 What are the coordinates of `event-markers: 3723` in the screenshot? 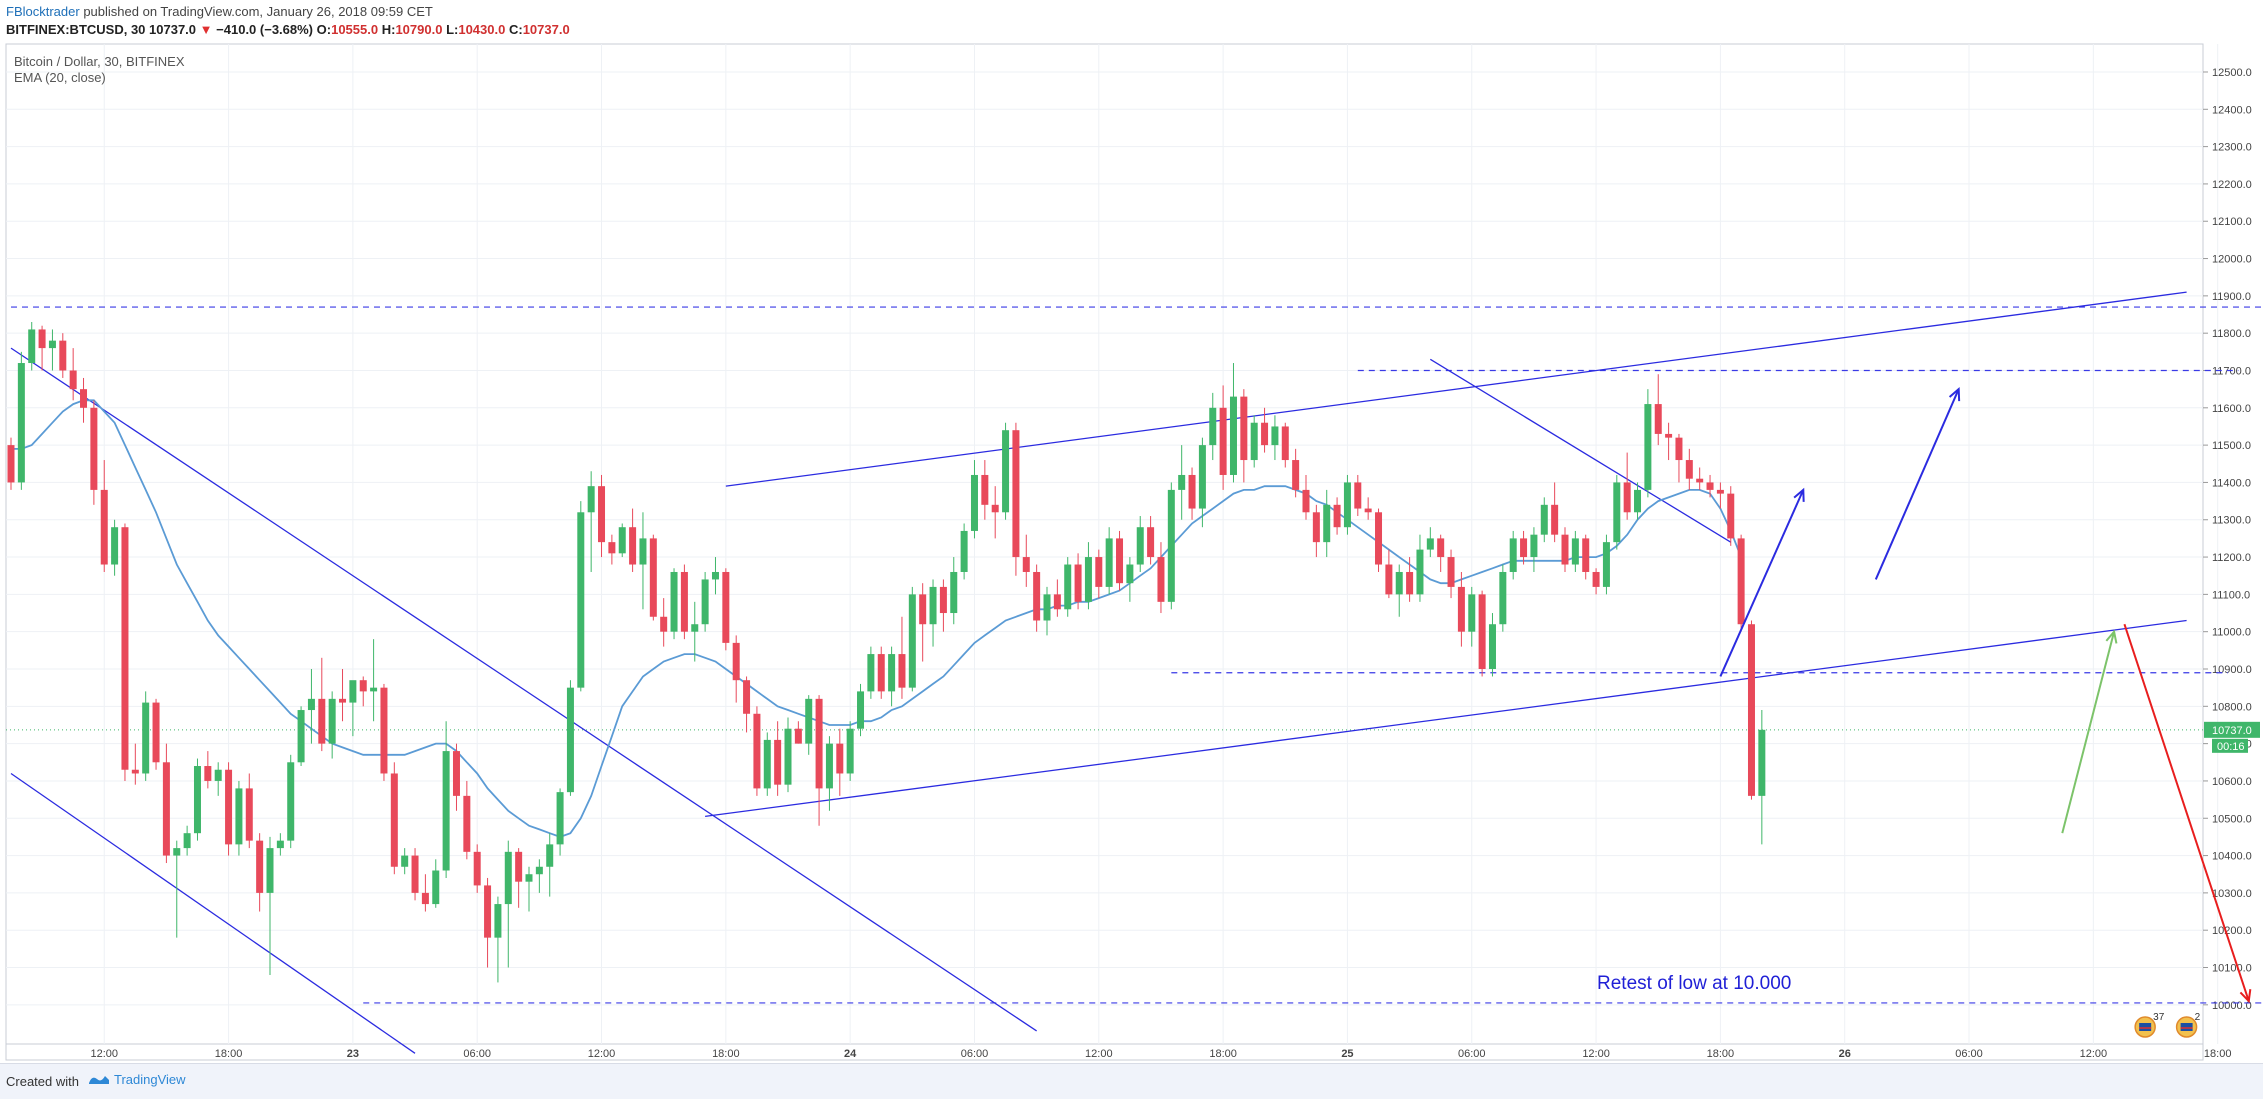 It's located at (2198, 1025).